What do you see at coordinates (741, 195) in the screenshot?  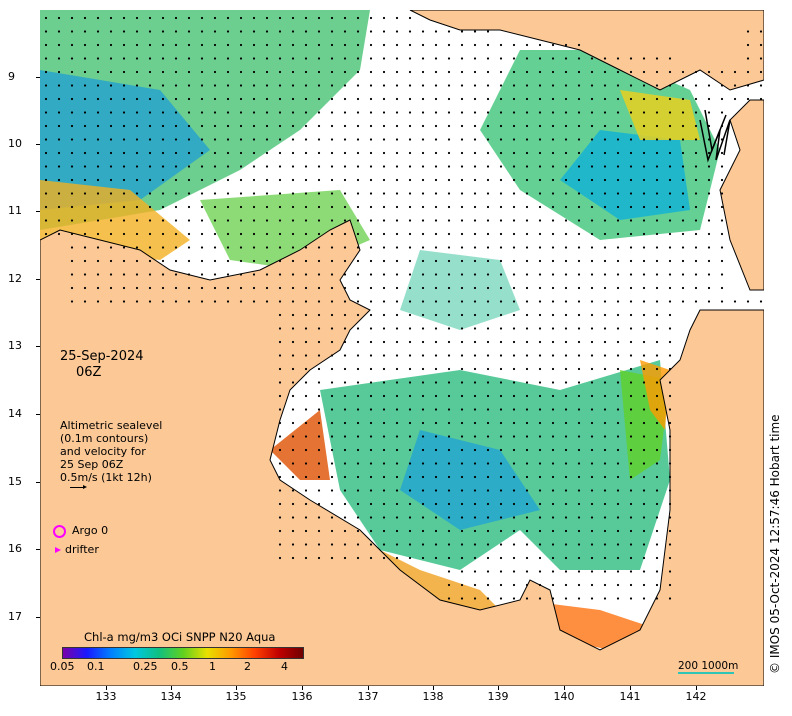 I see `cape-york-peninsula` at bounding box center [741, 195].